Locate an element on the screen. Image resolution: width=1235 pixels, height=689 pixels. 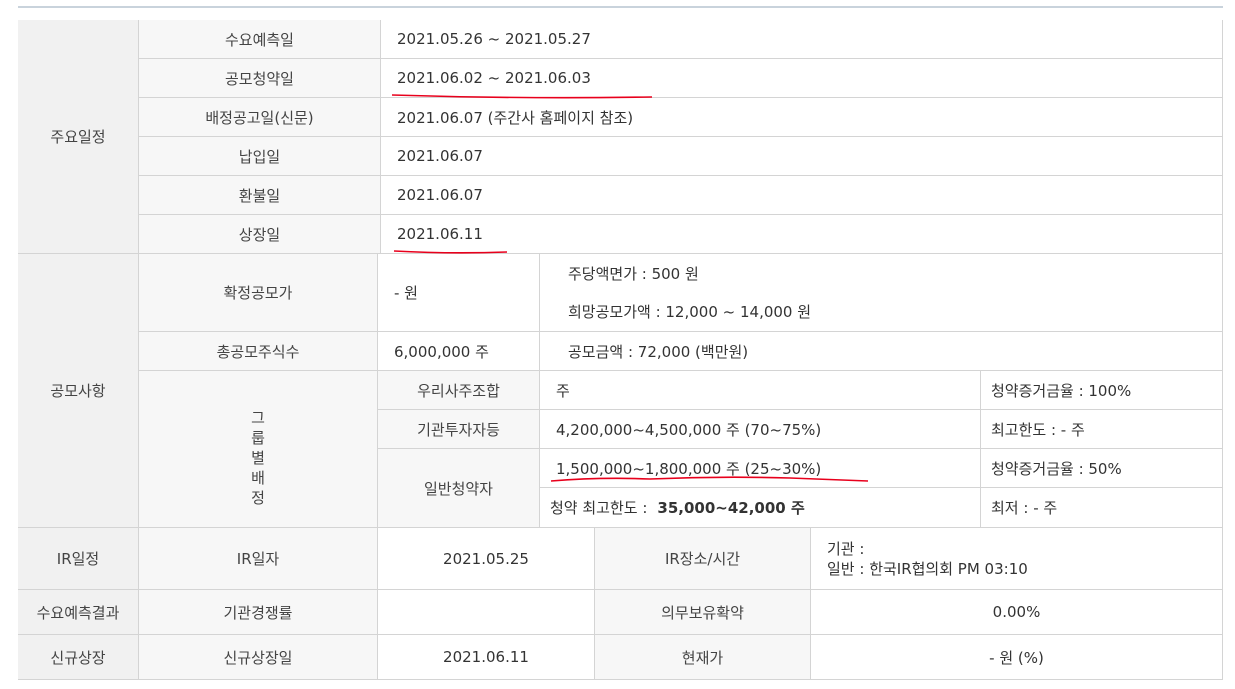
price-info: 주당액면가 : 500 원 희망공모가액 : 12,000 ~ 14,000 원 is located at coordinates (881, 293).